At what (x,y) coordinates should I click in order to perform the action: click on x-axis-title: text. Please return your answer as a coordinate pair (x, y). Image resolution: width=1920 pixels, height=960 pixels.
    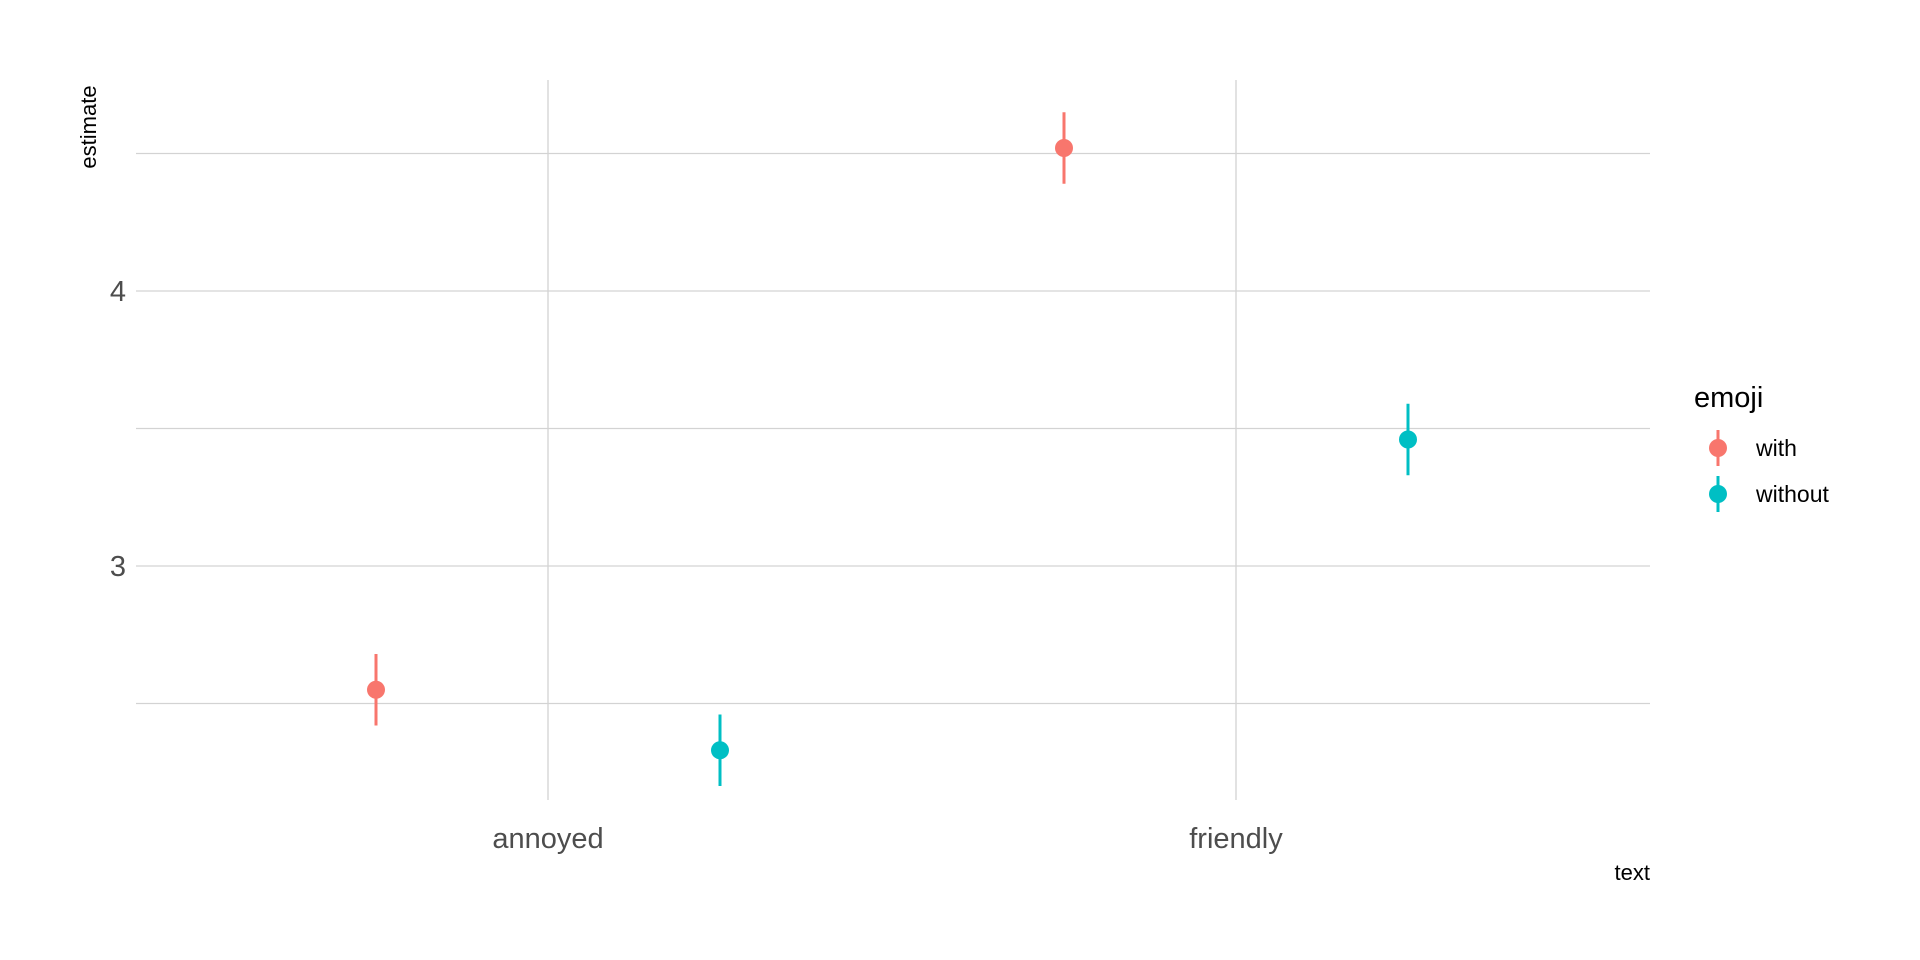
    Looking at the image, I should click on (1632, 872).